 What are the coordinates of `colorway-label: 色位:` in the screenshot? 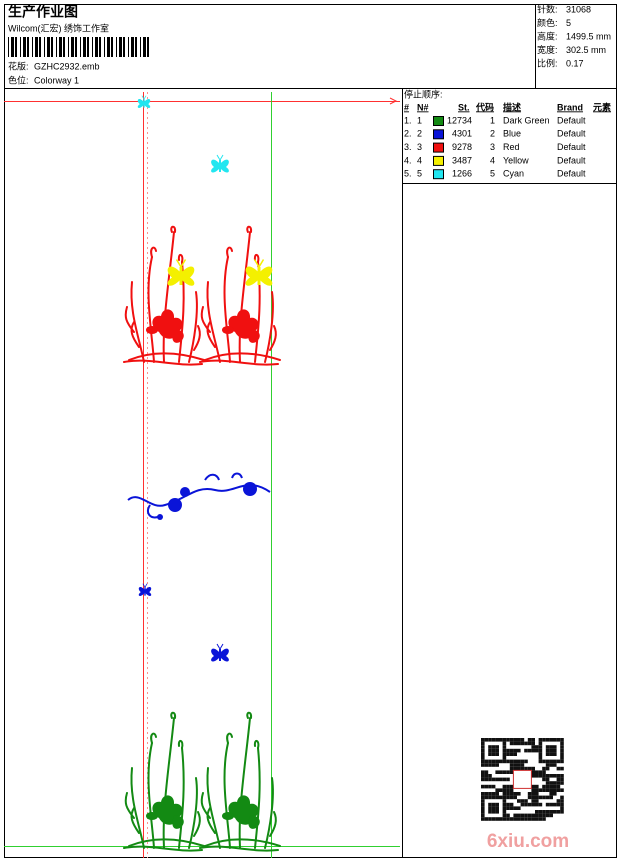 It's located at (18, 79).